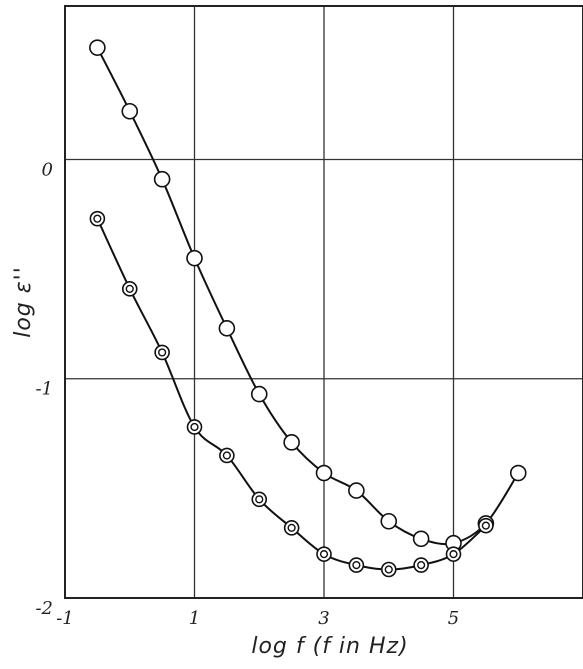 The height and width of the screenshot is (669, 583). I want to click on x-tick-label: 3, so click(323, 618).